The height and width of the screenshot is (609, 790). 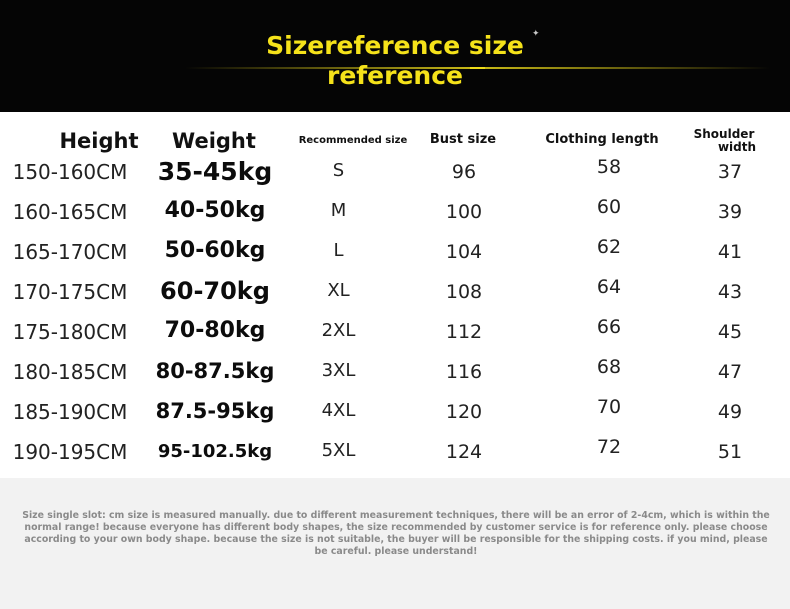 What do you see at coordinates (395, 412) in the screenshot?
I see `table-row: 185-190CM 87.5-95kg 4XL 120 70 49` at bounding box center [395, 412].